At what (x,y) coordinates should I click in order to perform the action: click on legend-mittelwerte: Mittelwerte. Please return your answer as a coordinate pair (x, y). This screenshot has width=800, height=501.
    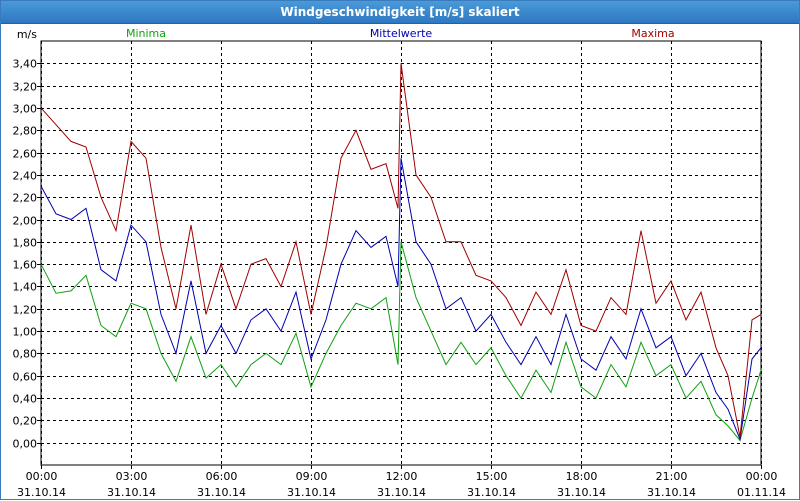
    Looking at the image, I should click on (401, 33).